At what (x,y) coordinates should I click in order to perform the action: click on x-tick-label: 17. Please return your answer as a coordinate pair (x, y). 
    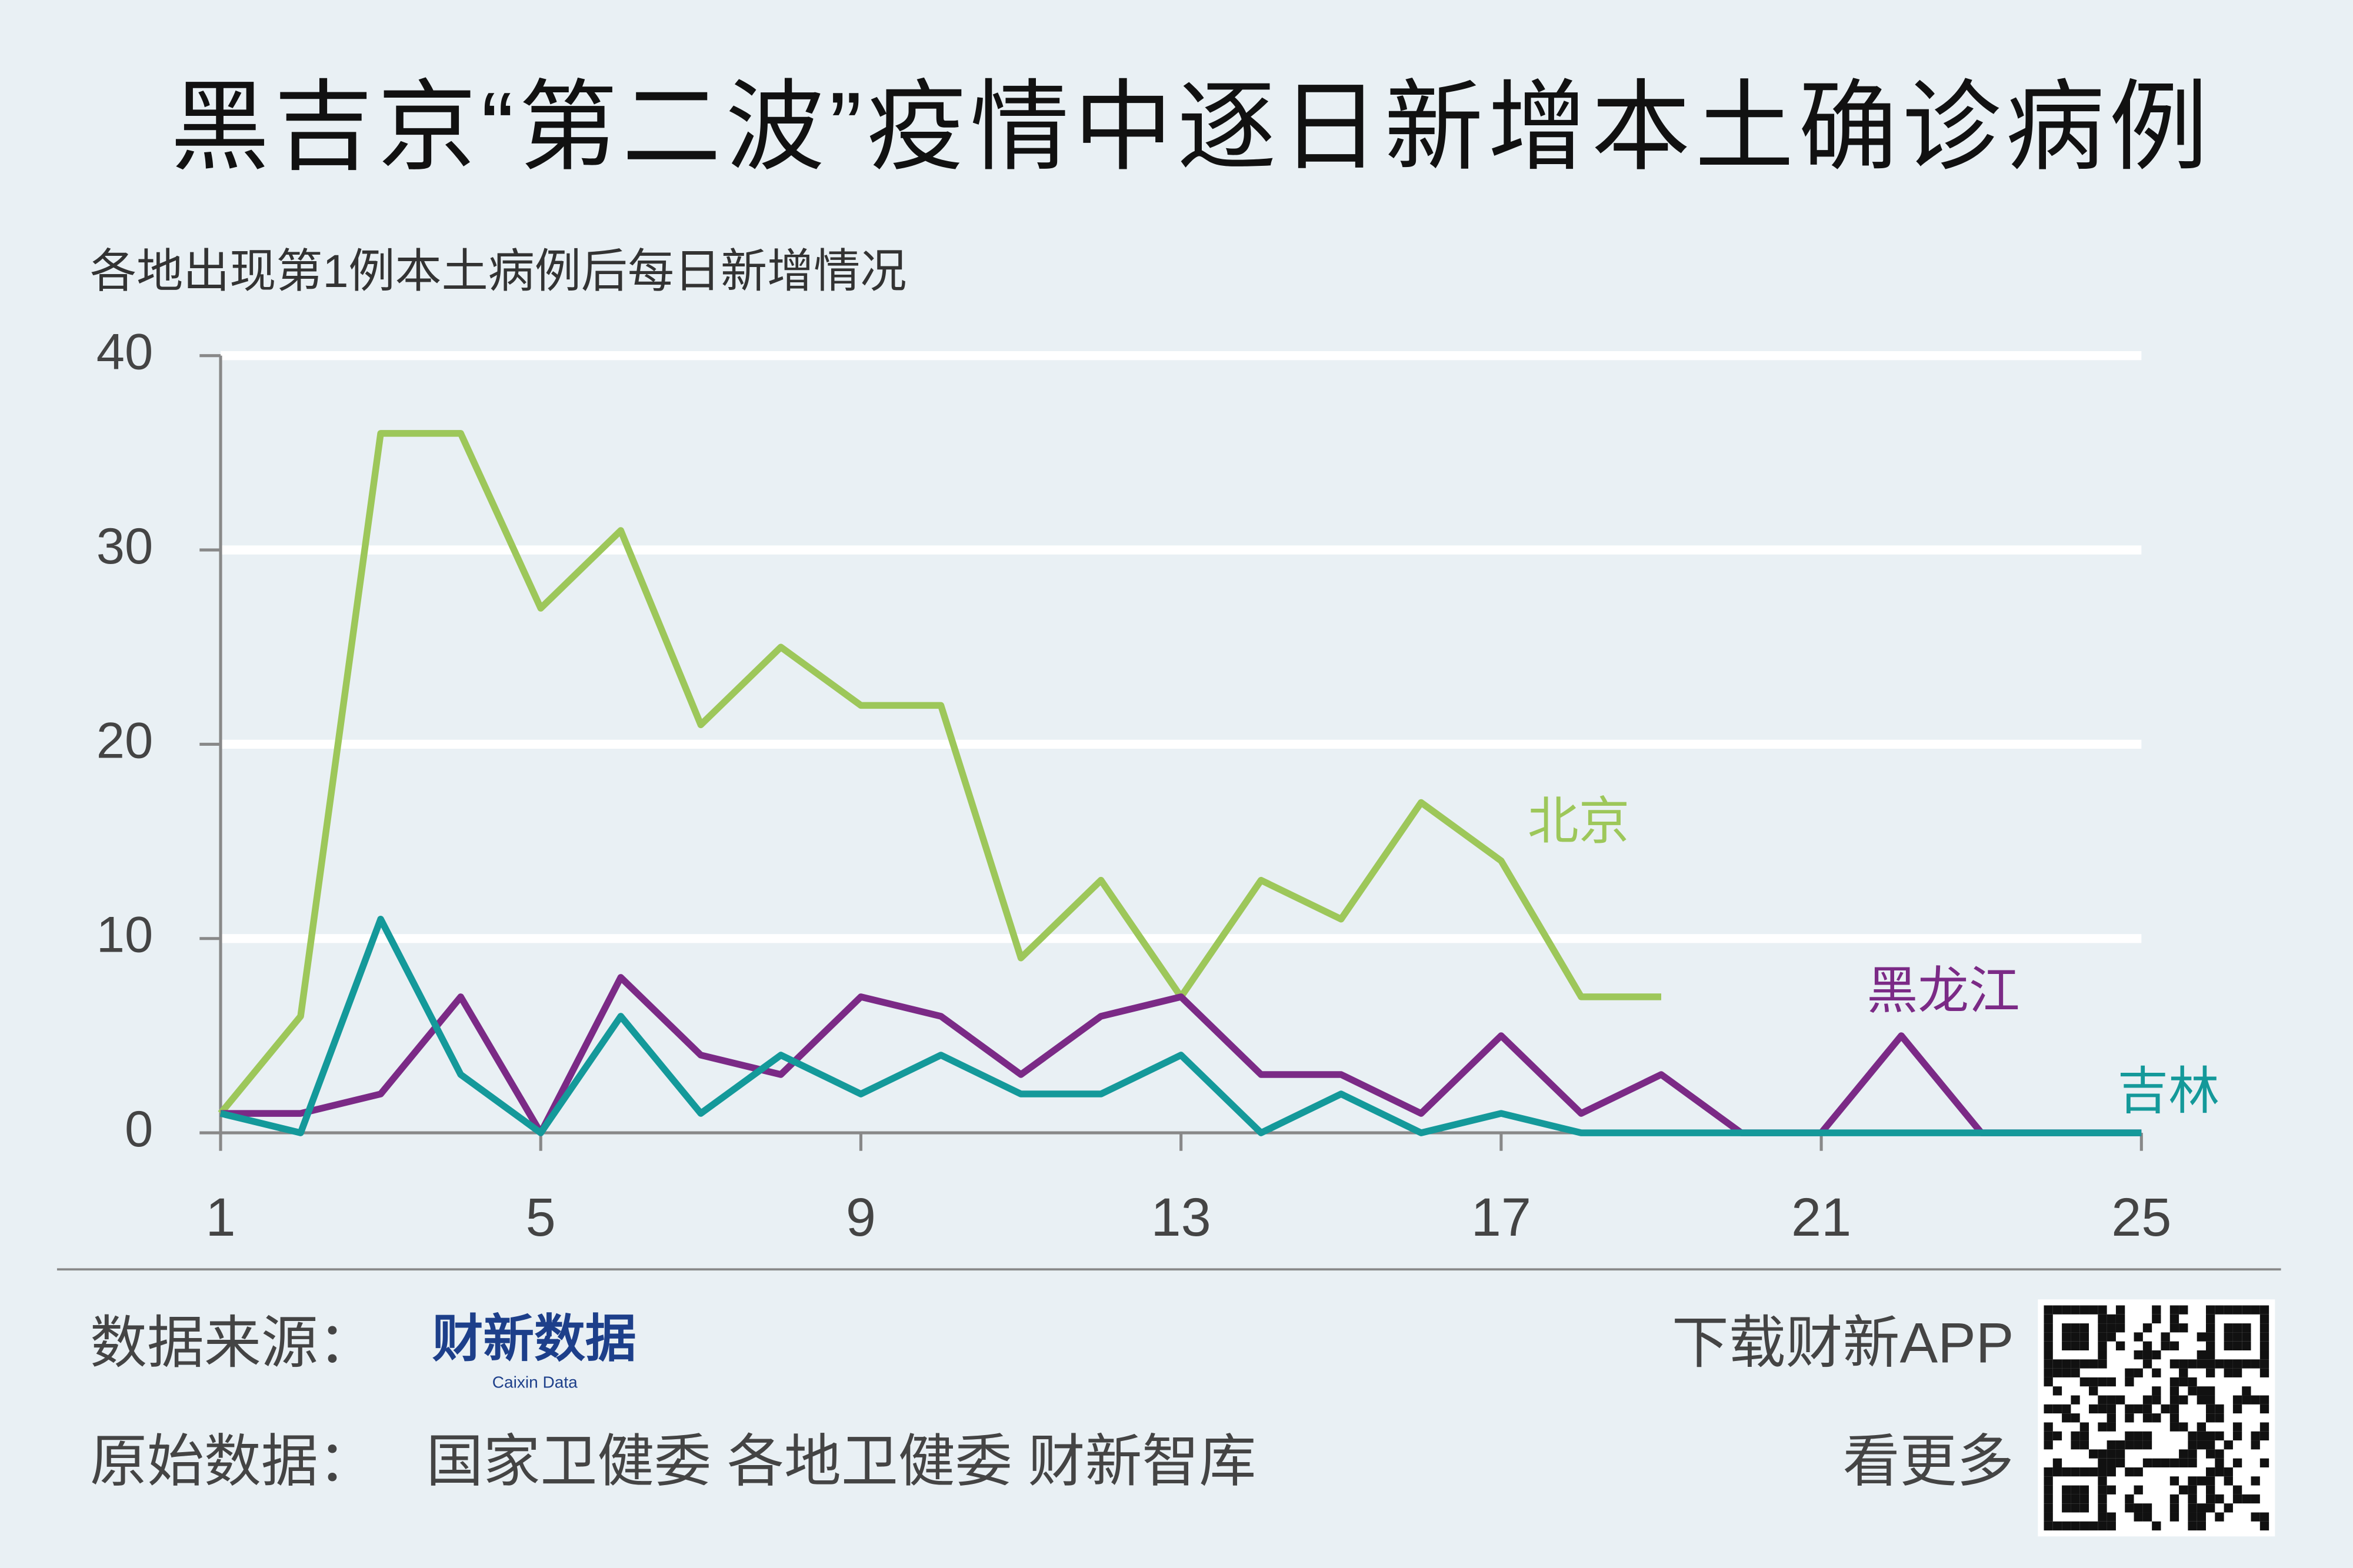
    Looking at the image, I should click on (1501, 1217).